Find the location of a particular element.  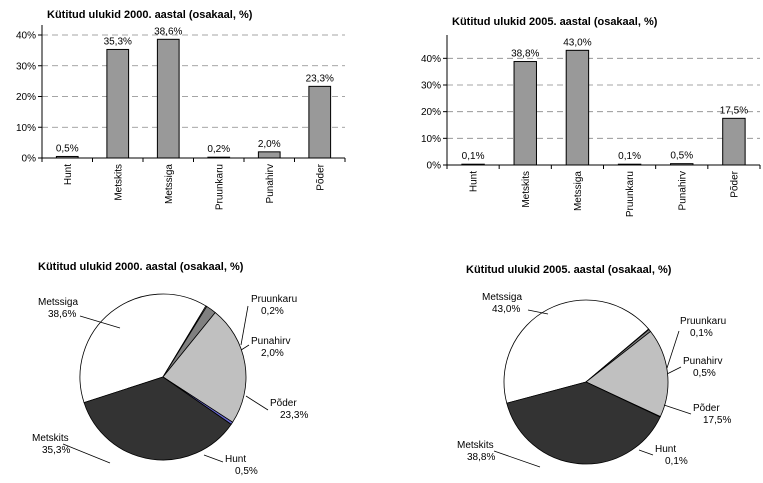

data-label: 17,5% is located at coordinates (734, 110).